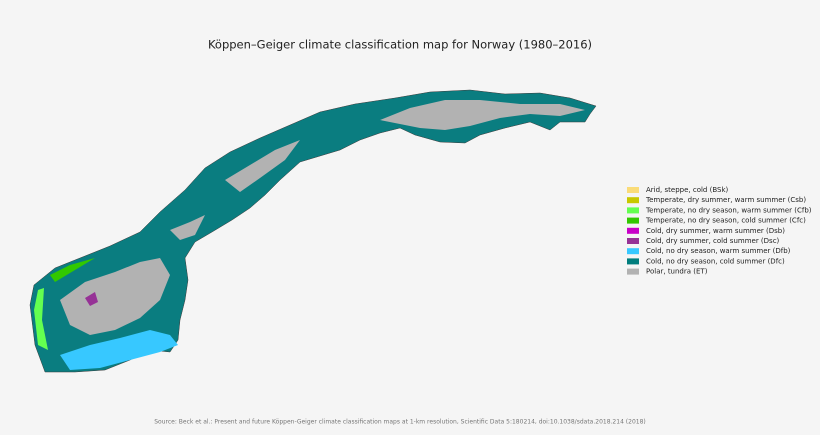  I want to click on legend-label: Cold, dry summer, warm summer (Dsb), so click(715, 231).